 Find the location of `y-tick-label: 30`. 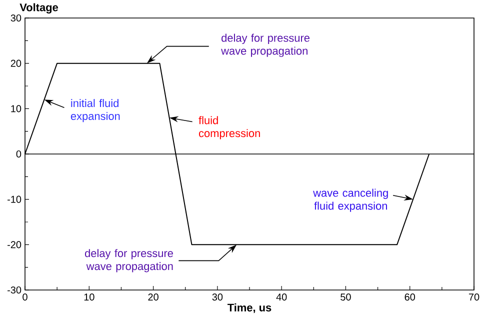

y-tick-label: 30 is located at coordinates (16, 18).